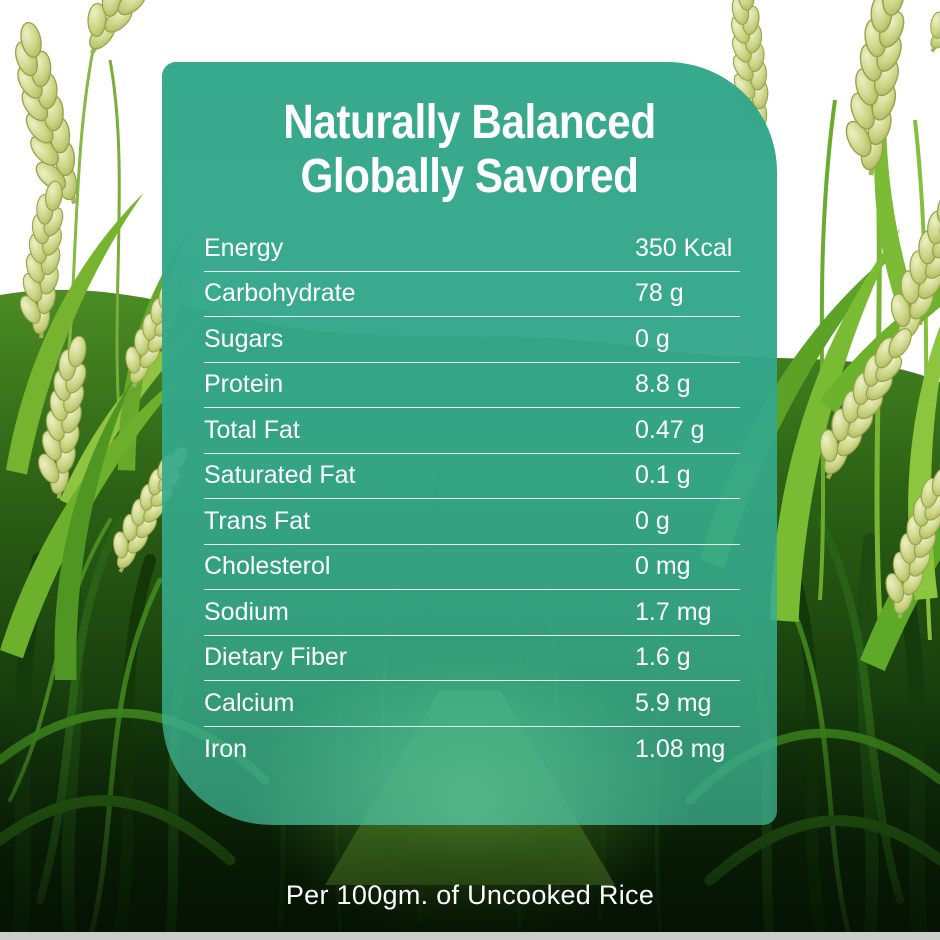  I want to click on nutrient-label: Energy, so click(244, 247).